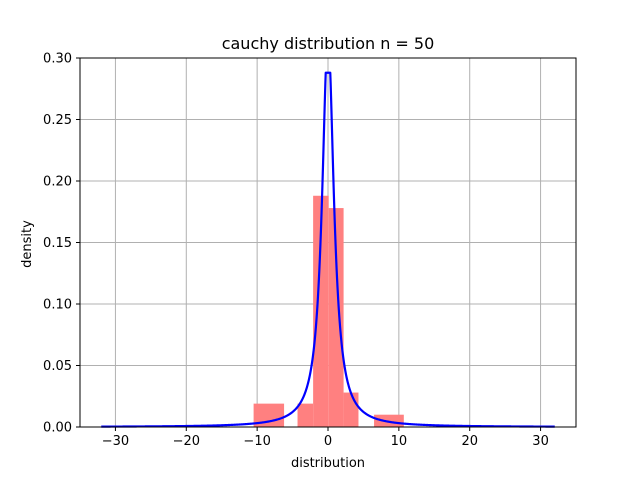 This screenshot has height=480, width=640. What do you see at coordinates (57, 428) in the screenshot?
I see `y-tick-label: 0.00` at bounding box center [57, 428].